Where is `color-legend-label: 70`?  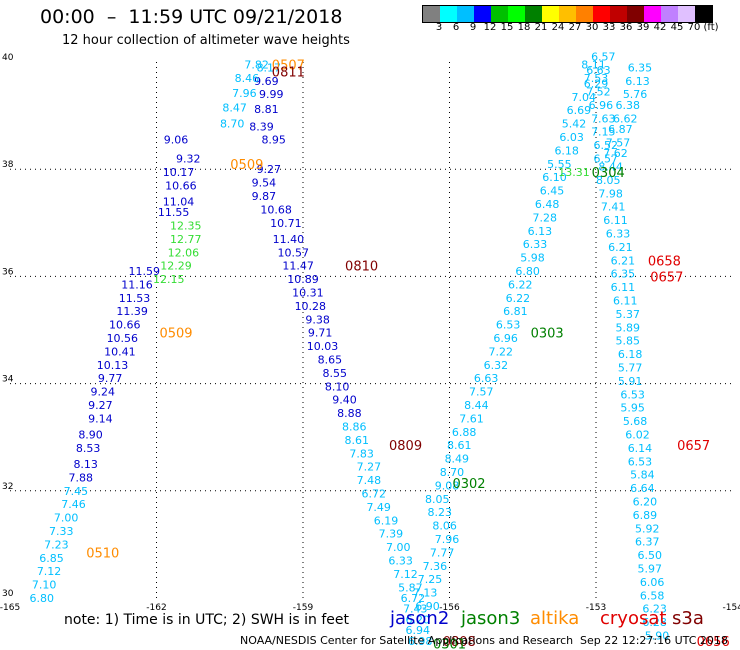 color-legend-label: 70 is located at coordinates (694, 27).